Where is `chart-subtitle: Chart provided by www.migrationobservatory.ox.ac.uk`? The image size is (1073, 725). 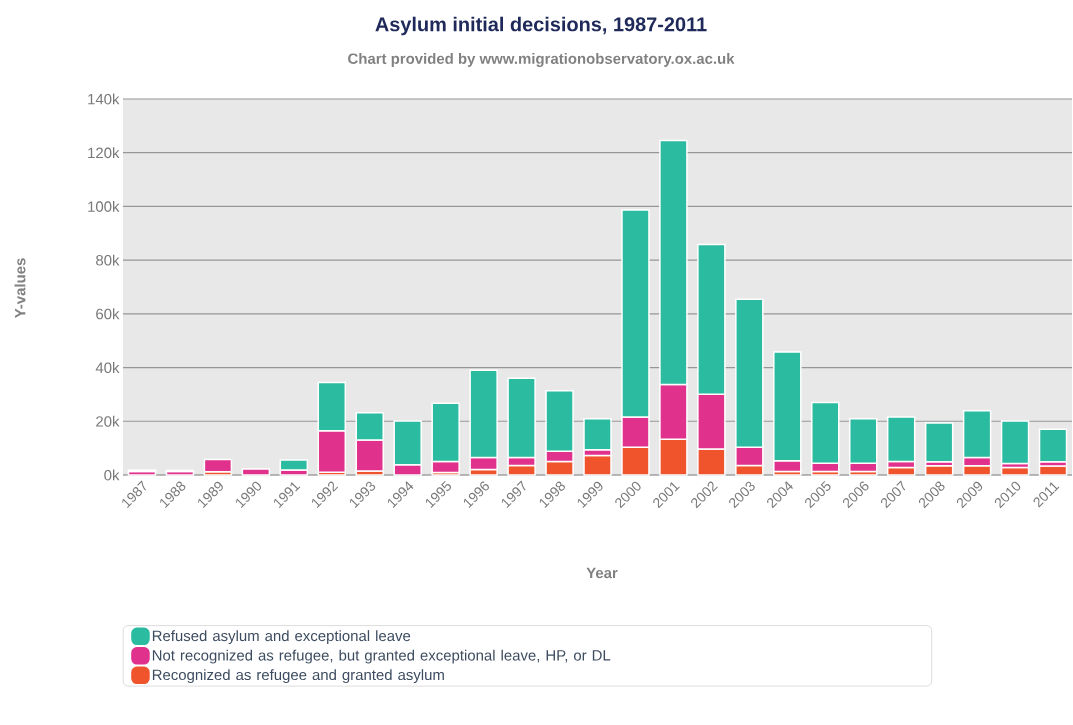 chart-subtitle: Chart provided by www.migrationobservatory.ox.ac.uk is located at coordinates (541, 59).